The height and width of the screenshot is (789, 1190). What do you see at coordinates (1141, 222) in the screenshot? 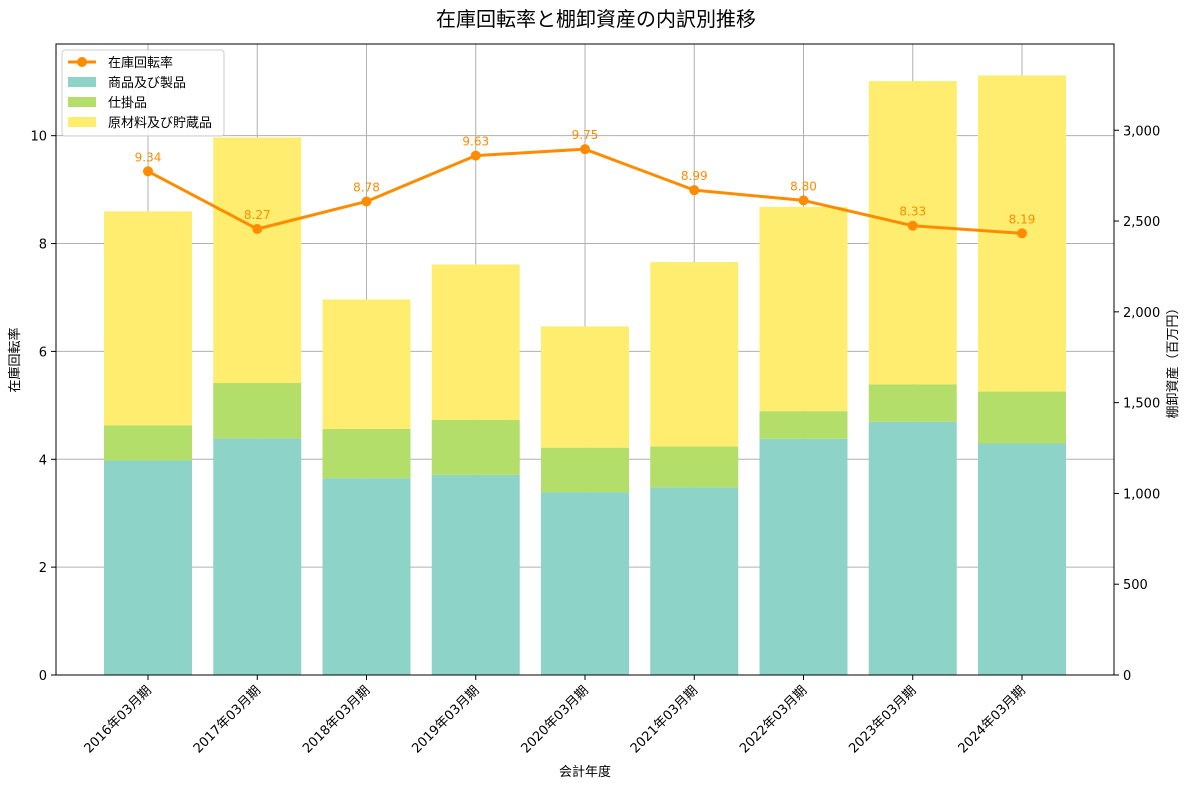
I see `y-right-tick-label: 2,500` at bounding box center [1141, 222].